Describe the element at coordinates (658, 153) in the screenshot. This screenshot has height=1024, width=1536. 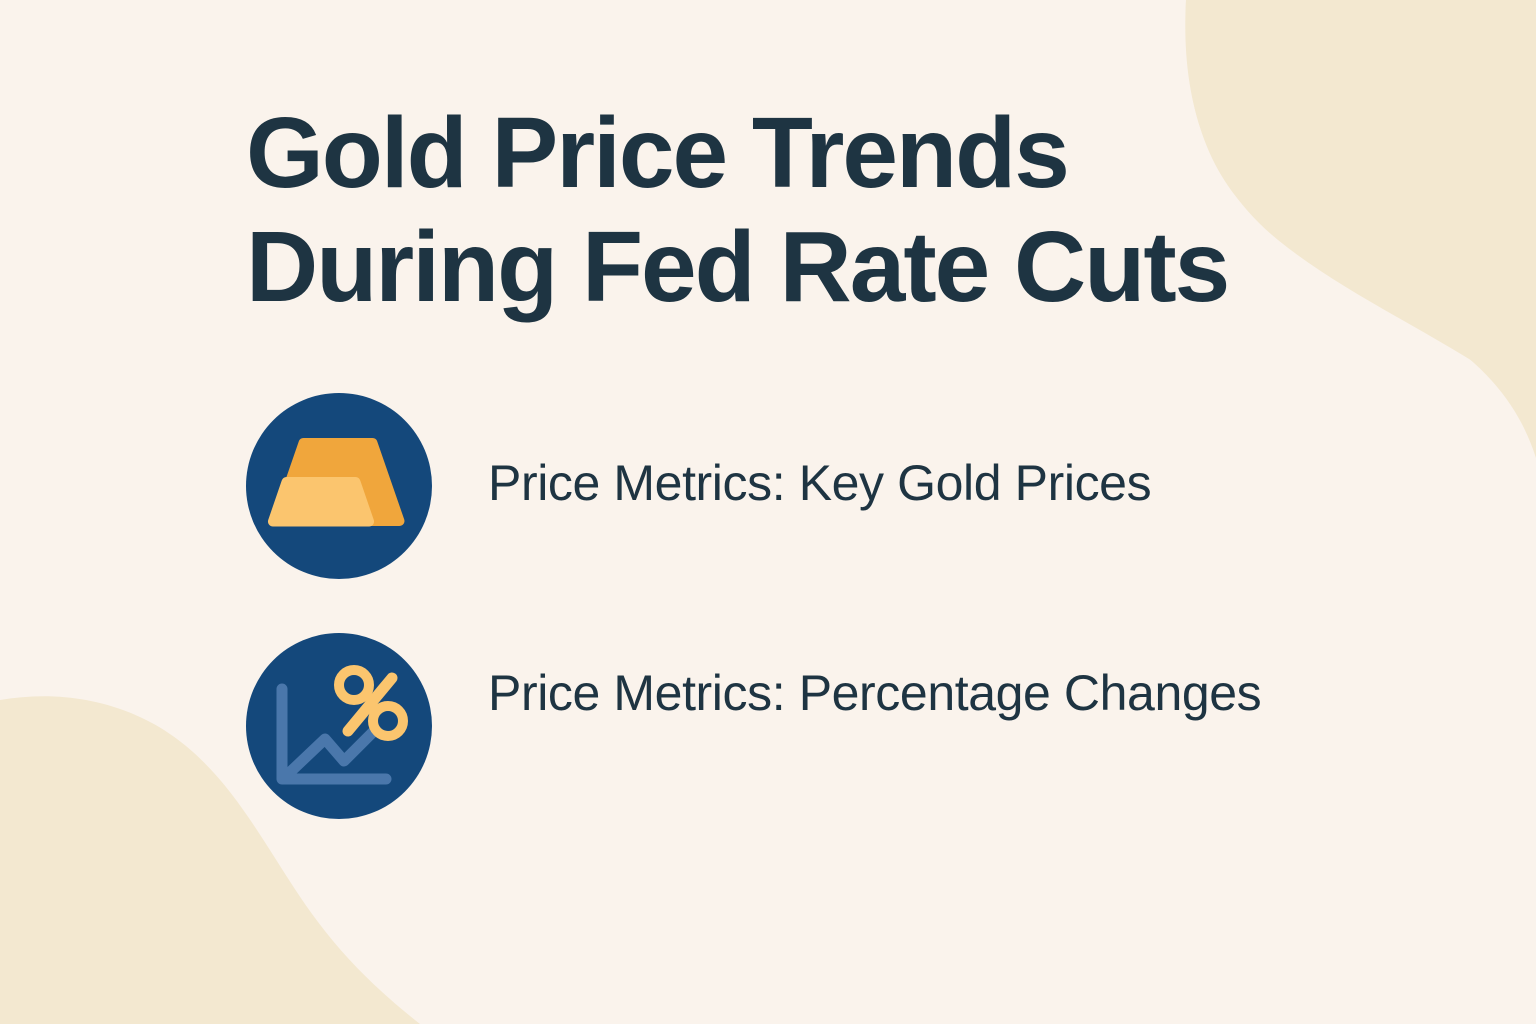
I see `title-line-1: Gold Price Trends` at that location.